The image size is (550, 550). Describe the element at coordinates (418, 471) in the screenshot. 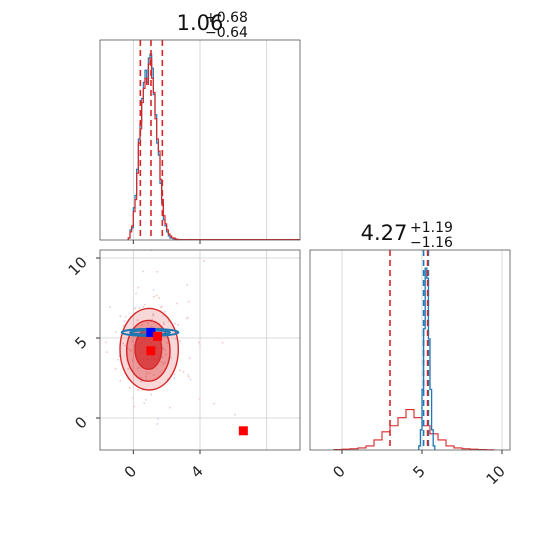

I see `hist2-xtick-label-1: 5` at that location.